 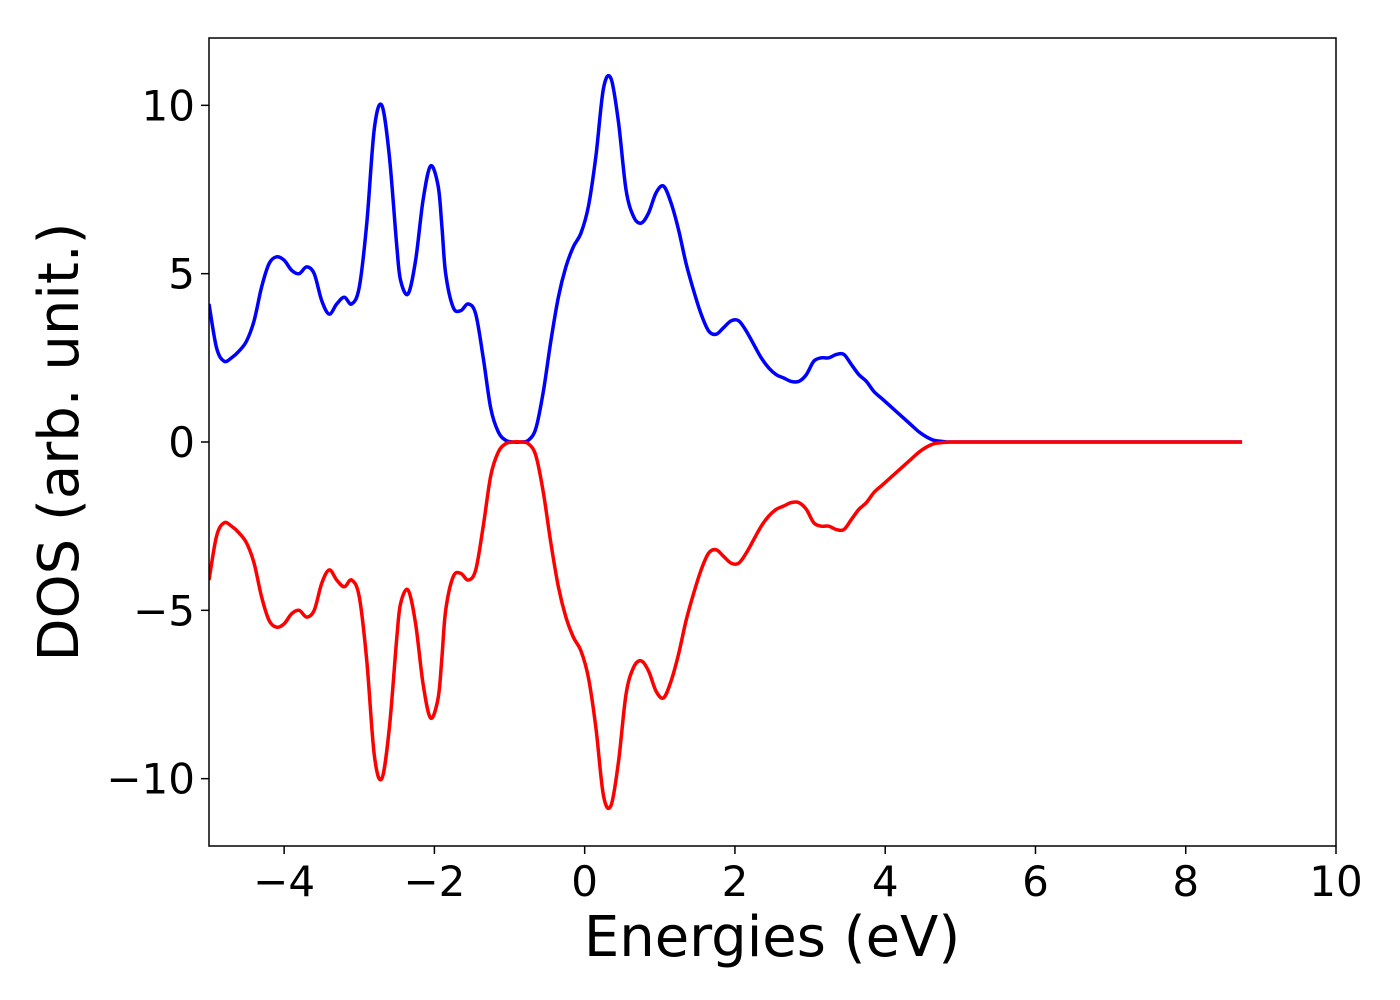 What do you see at coordinates (808, 876) in the screenshot?
I see `x-axis-ticks: −4 −2 0 2 4 6 8 10` at bounding box center [808, 876].